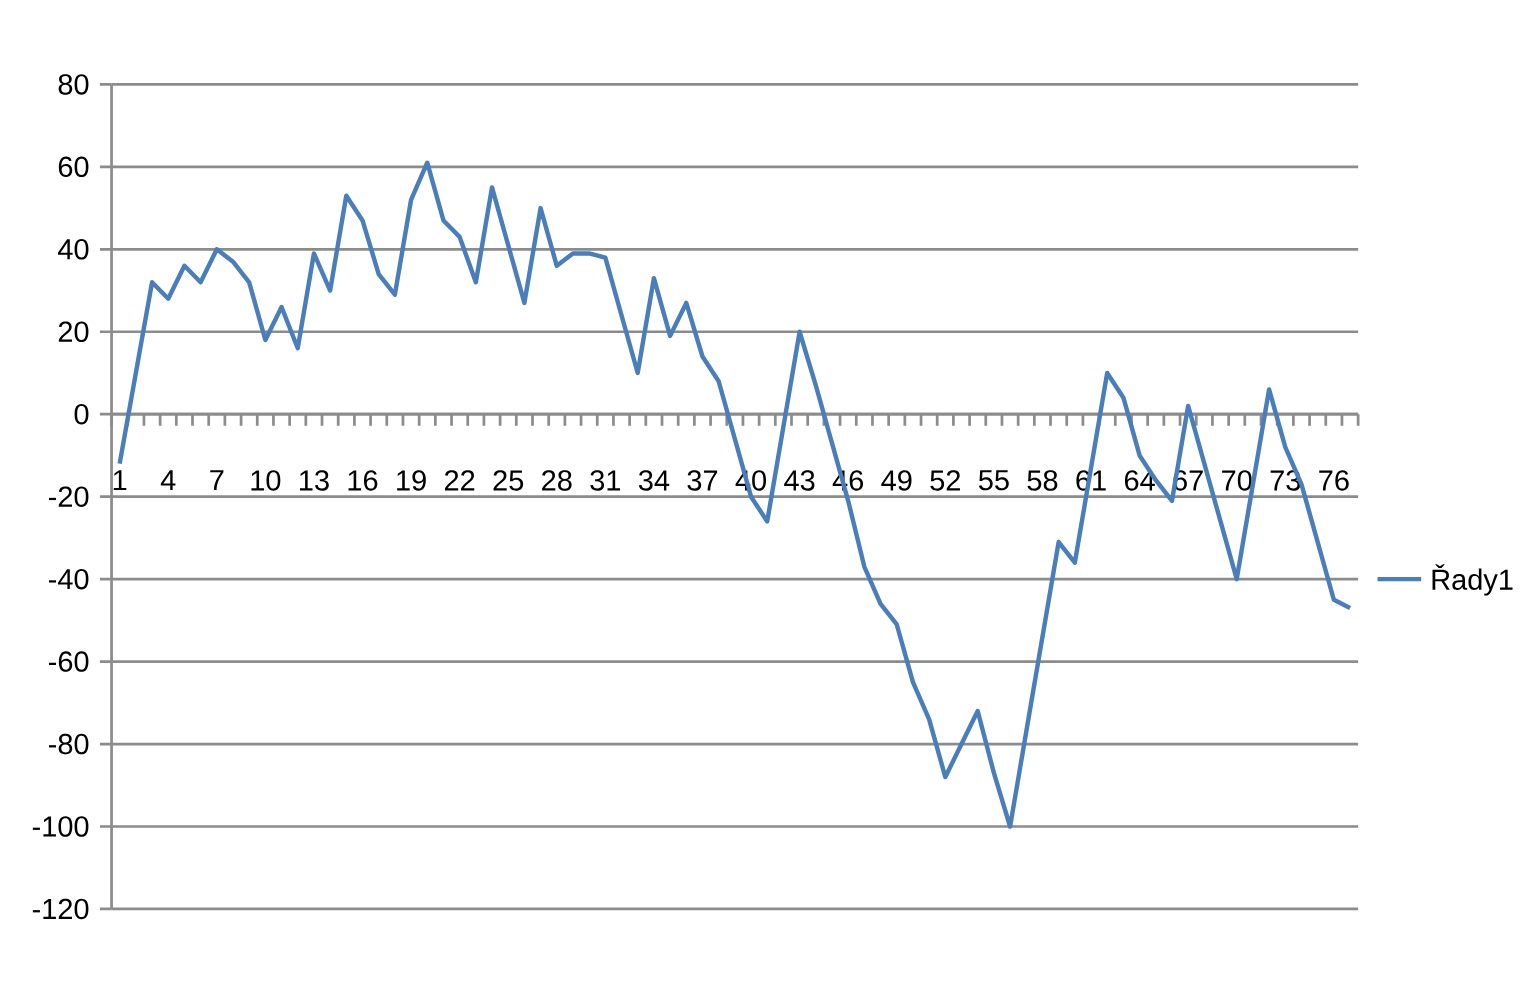 This screenshot has height=989, width=1531. Describe the element at coordinates (1334, 480) in the screenshot. I see `x-tick-label: 76` at that location.